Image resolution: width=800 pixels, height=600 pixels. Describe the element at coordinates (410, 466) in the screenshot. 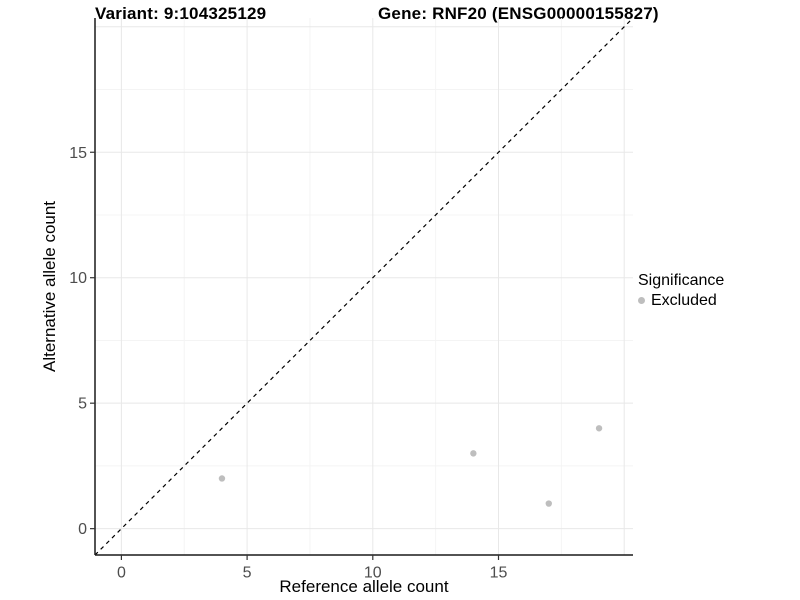

I see `data-points` at that location.